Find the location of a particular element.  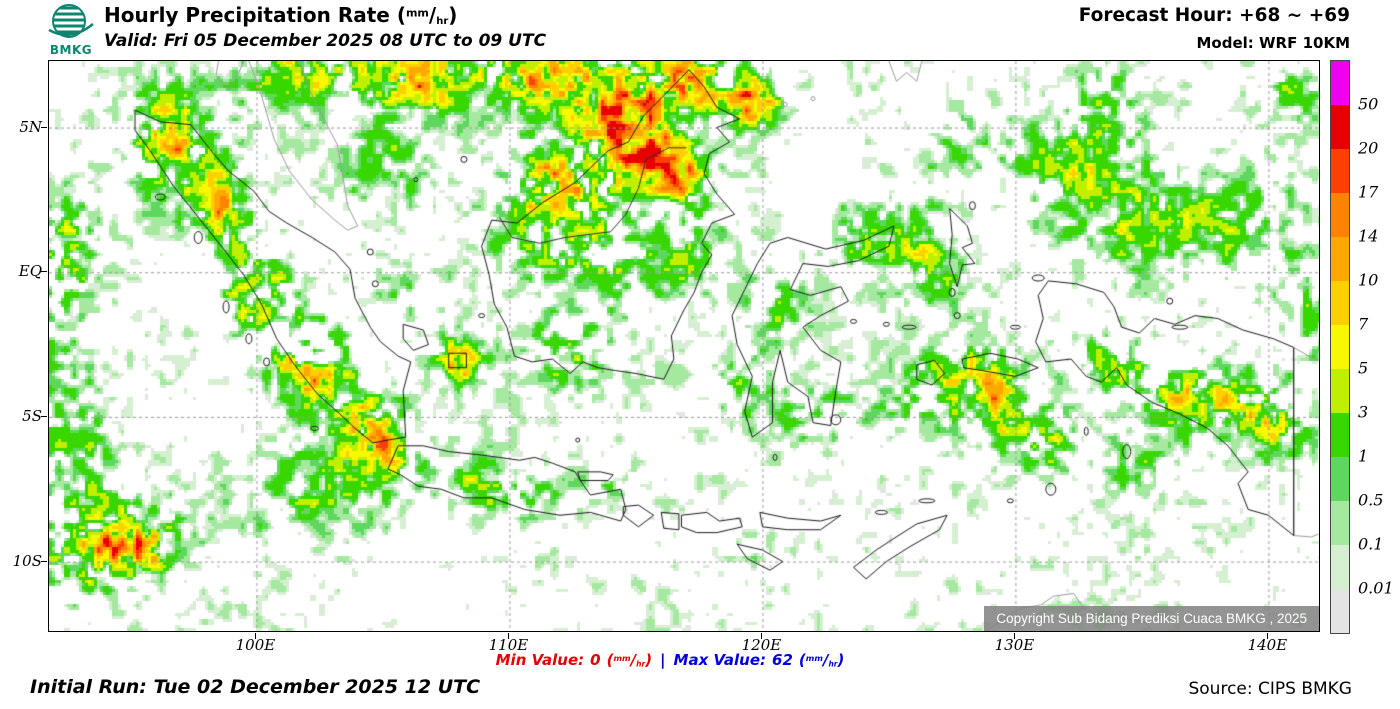

legend-value-0.1: 0.1 is located at coordinates (1371, 544).